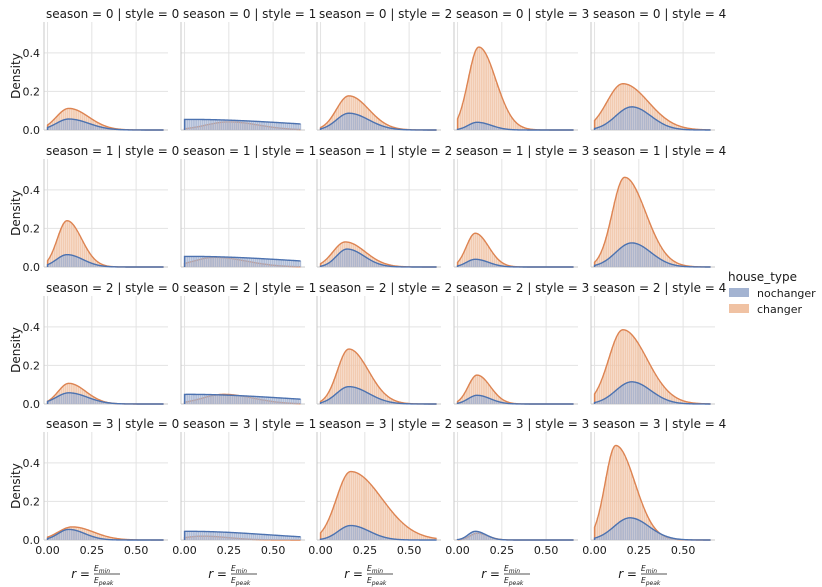 This screenshot has width=822, height=587. Describe the element at coordinates (16, 213) in the screenshot. I see `y-axis-label: Density` at that location.